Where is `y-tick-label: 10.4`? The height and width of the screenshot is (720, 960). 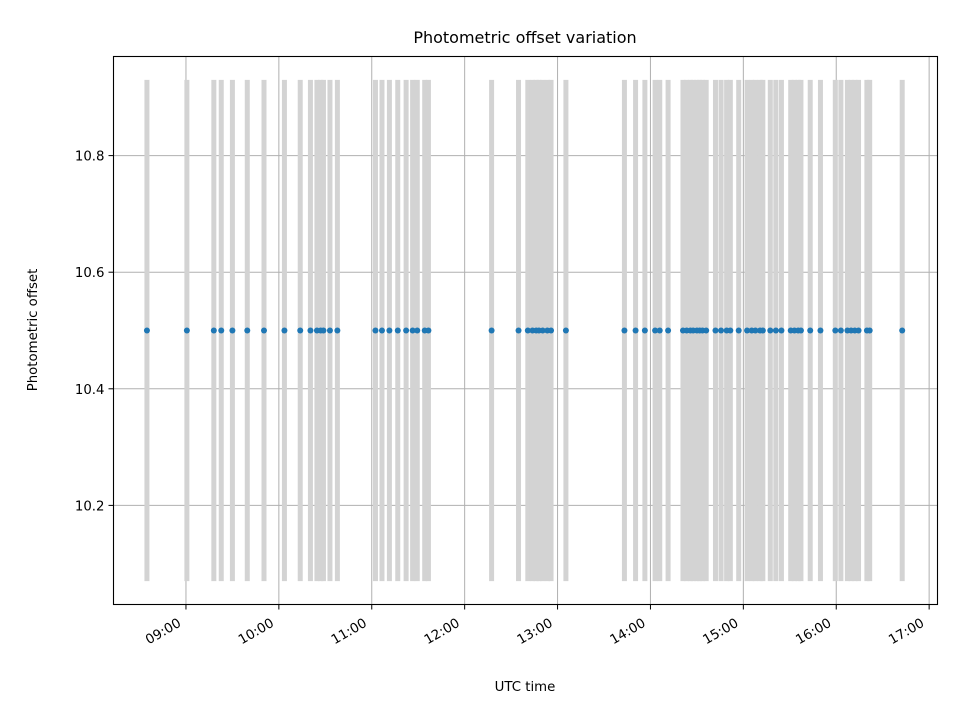
y-tick-label: 10.4 is located at coordinates (90, 390).